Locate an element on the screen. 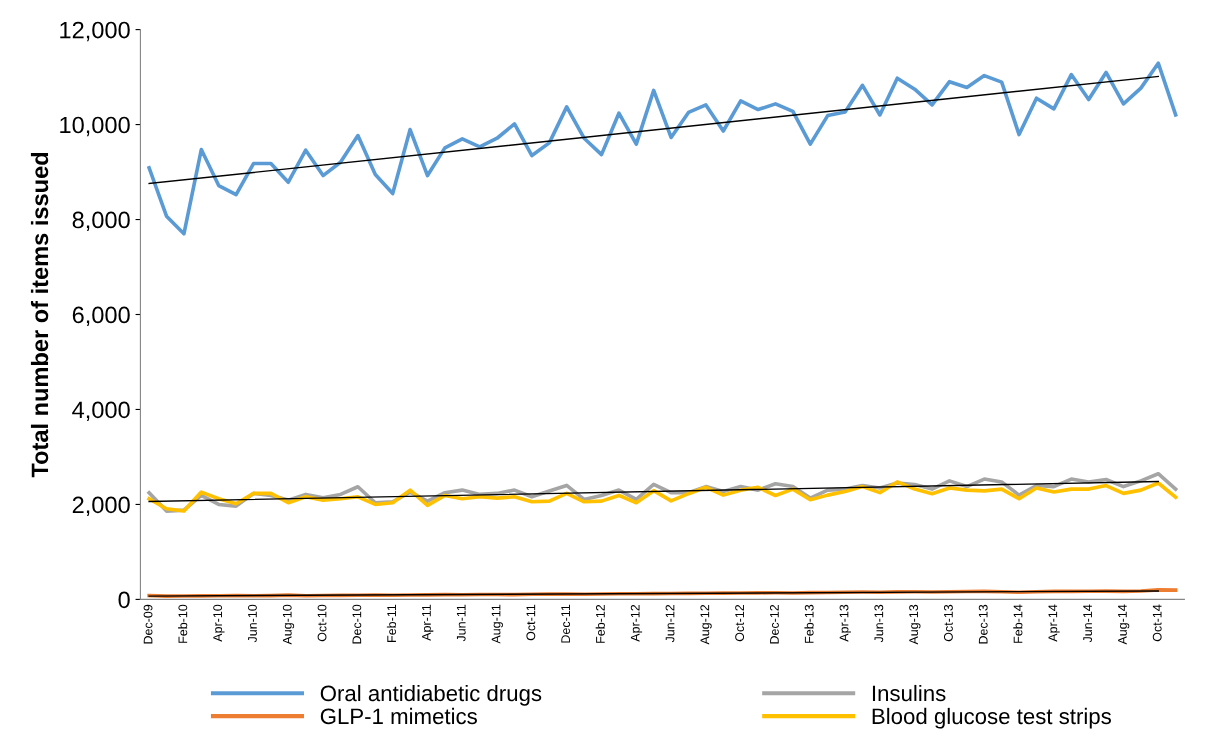 This screenshot has width=1221, height=740. legend-label: Insulins is located at coordinates (909, 693).